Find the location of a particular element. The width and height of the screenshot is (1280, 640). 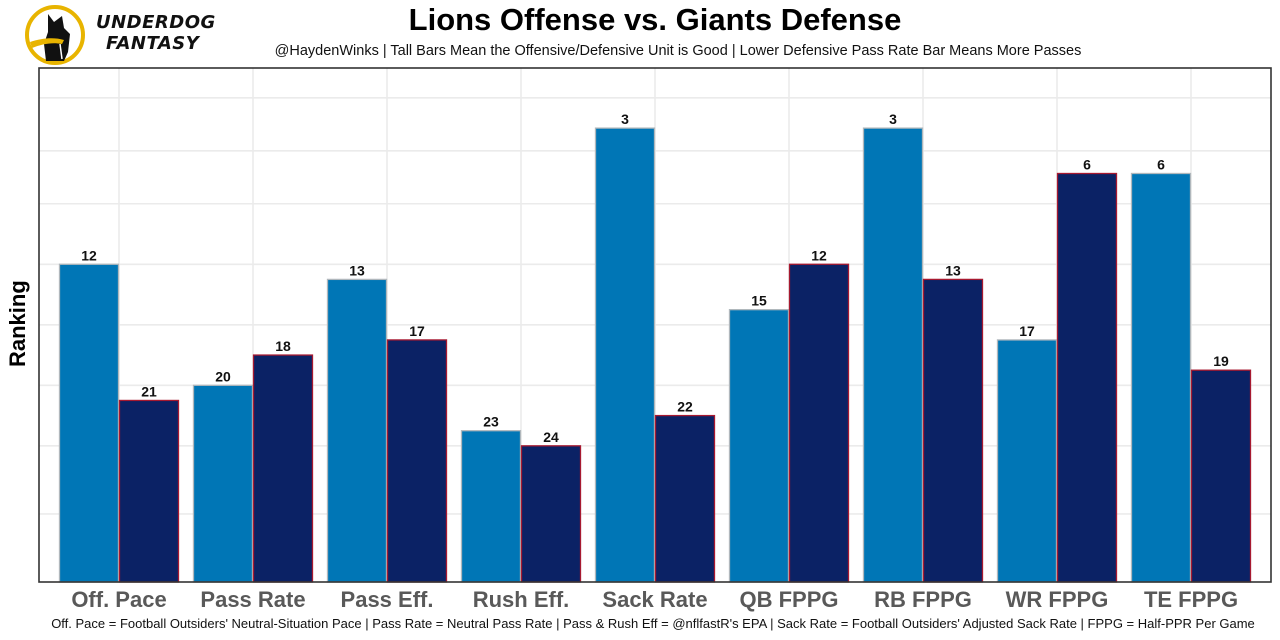

value-label-defense: 13 is located at coordinates (953, 270).